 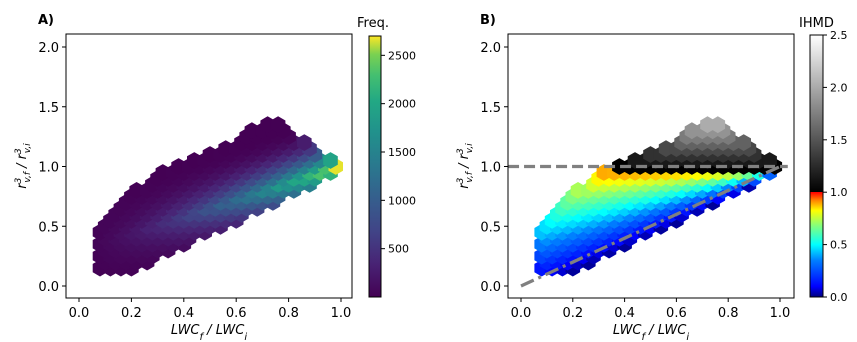 I want to click on panel-b-hexes, so click(x=658, y=196).